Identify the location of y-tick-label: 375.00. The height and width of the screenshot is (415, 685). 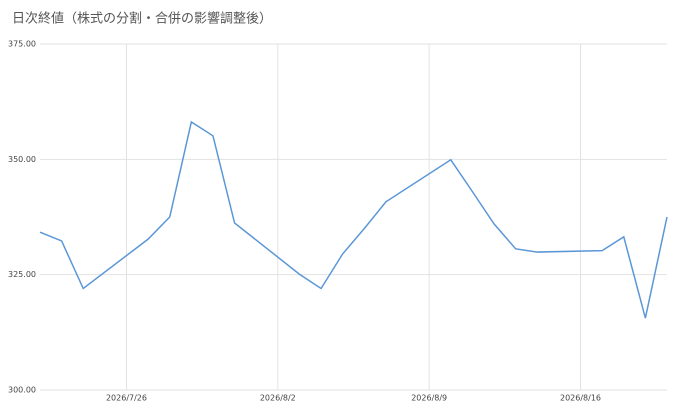
(22, 44).